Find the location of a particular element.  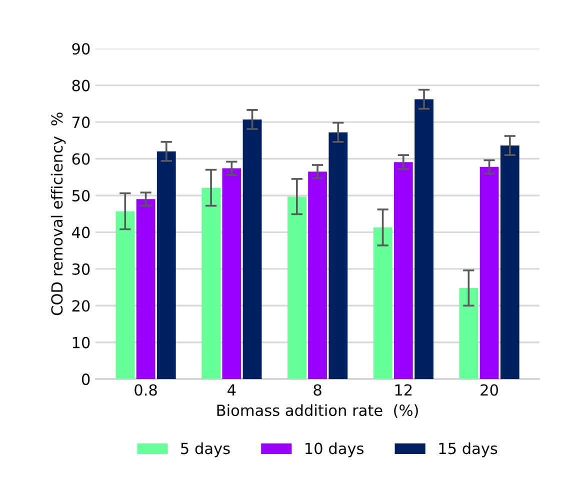

y-axis-title: COD removal efficiency % is located at coordinates (58, 214).